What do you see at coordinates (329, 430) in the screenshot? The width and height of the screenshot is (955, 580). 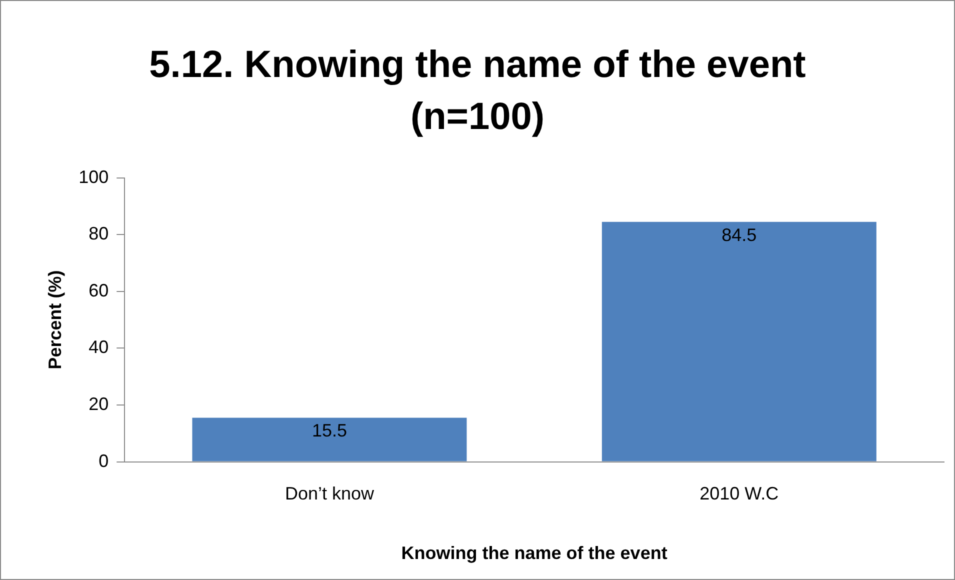 I see `data-label: 15.5` at bounding box center [329, 430].